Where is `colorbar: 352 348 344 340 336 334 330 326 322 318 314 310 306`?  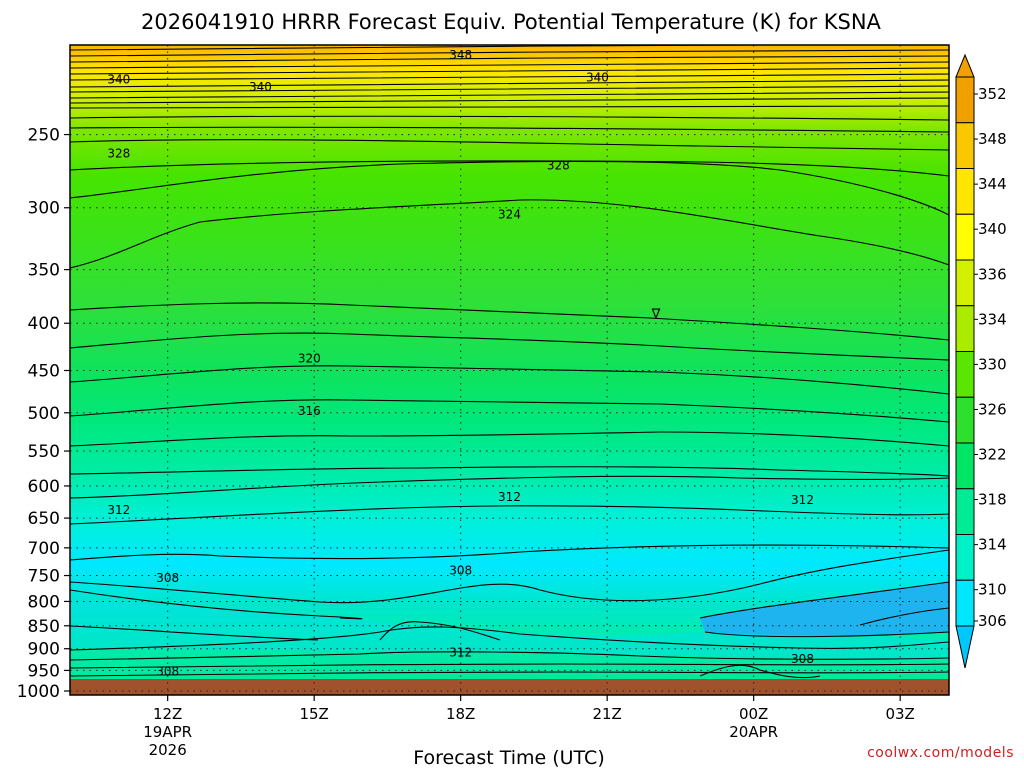
colorbar: 352 348 344 340 336 334 330 326 322 318 314 310 306 is located at coordinates (981, 361).